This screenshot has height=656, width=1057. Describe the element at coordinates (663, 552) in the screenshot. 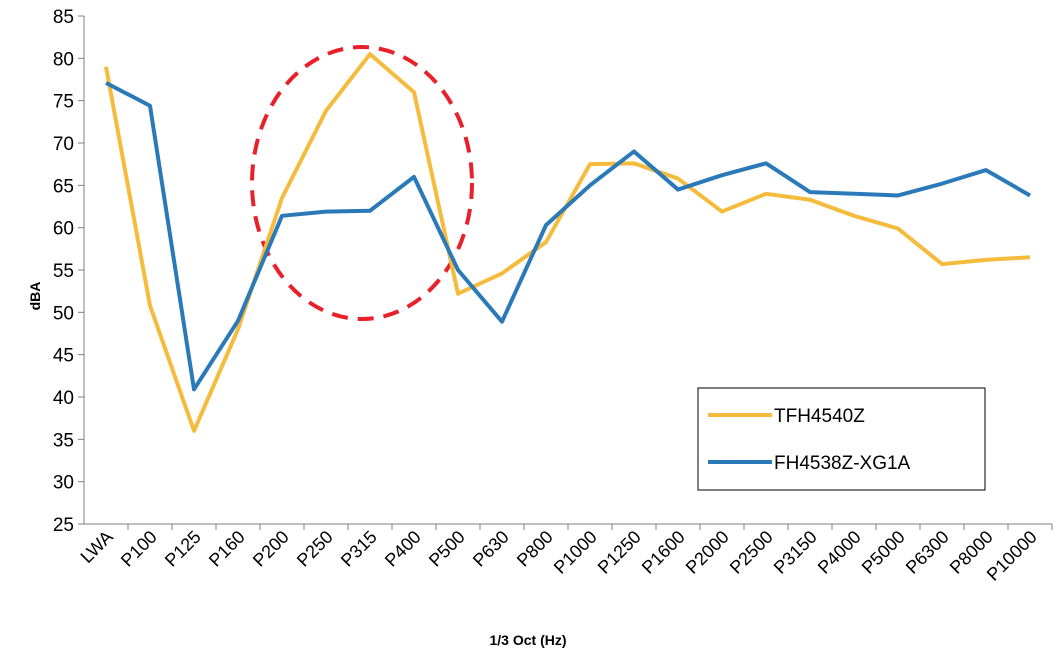

I see `x-tick-label: P1600` at that location.